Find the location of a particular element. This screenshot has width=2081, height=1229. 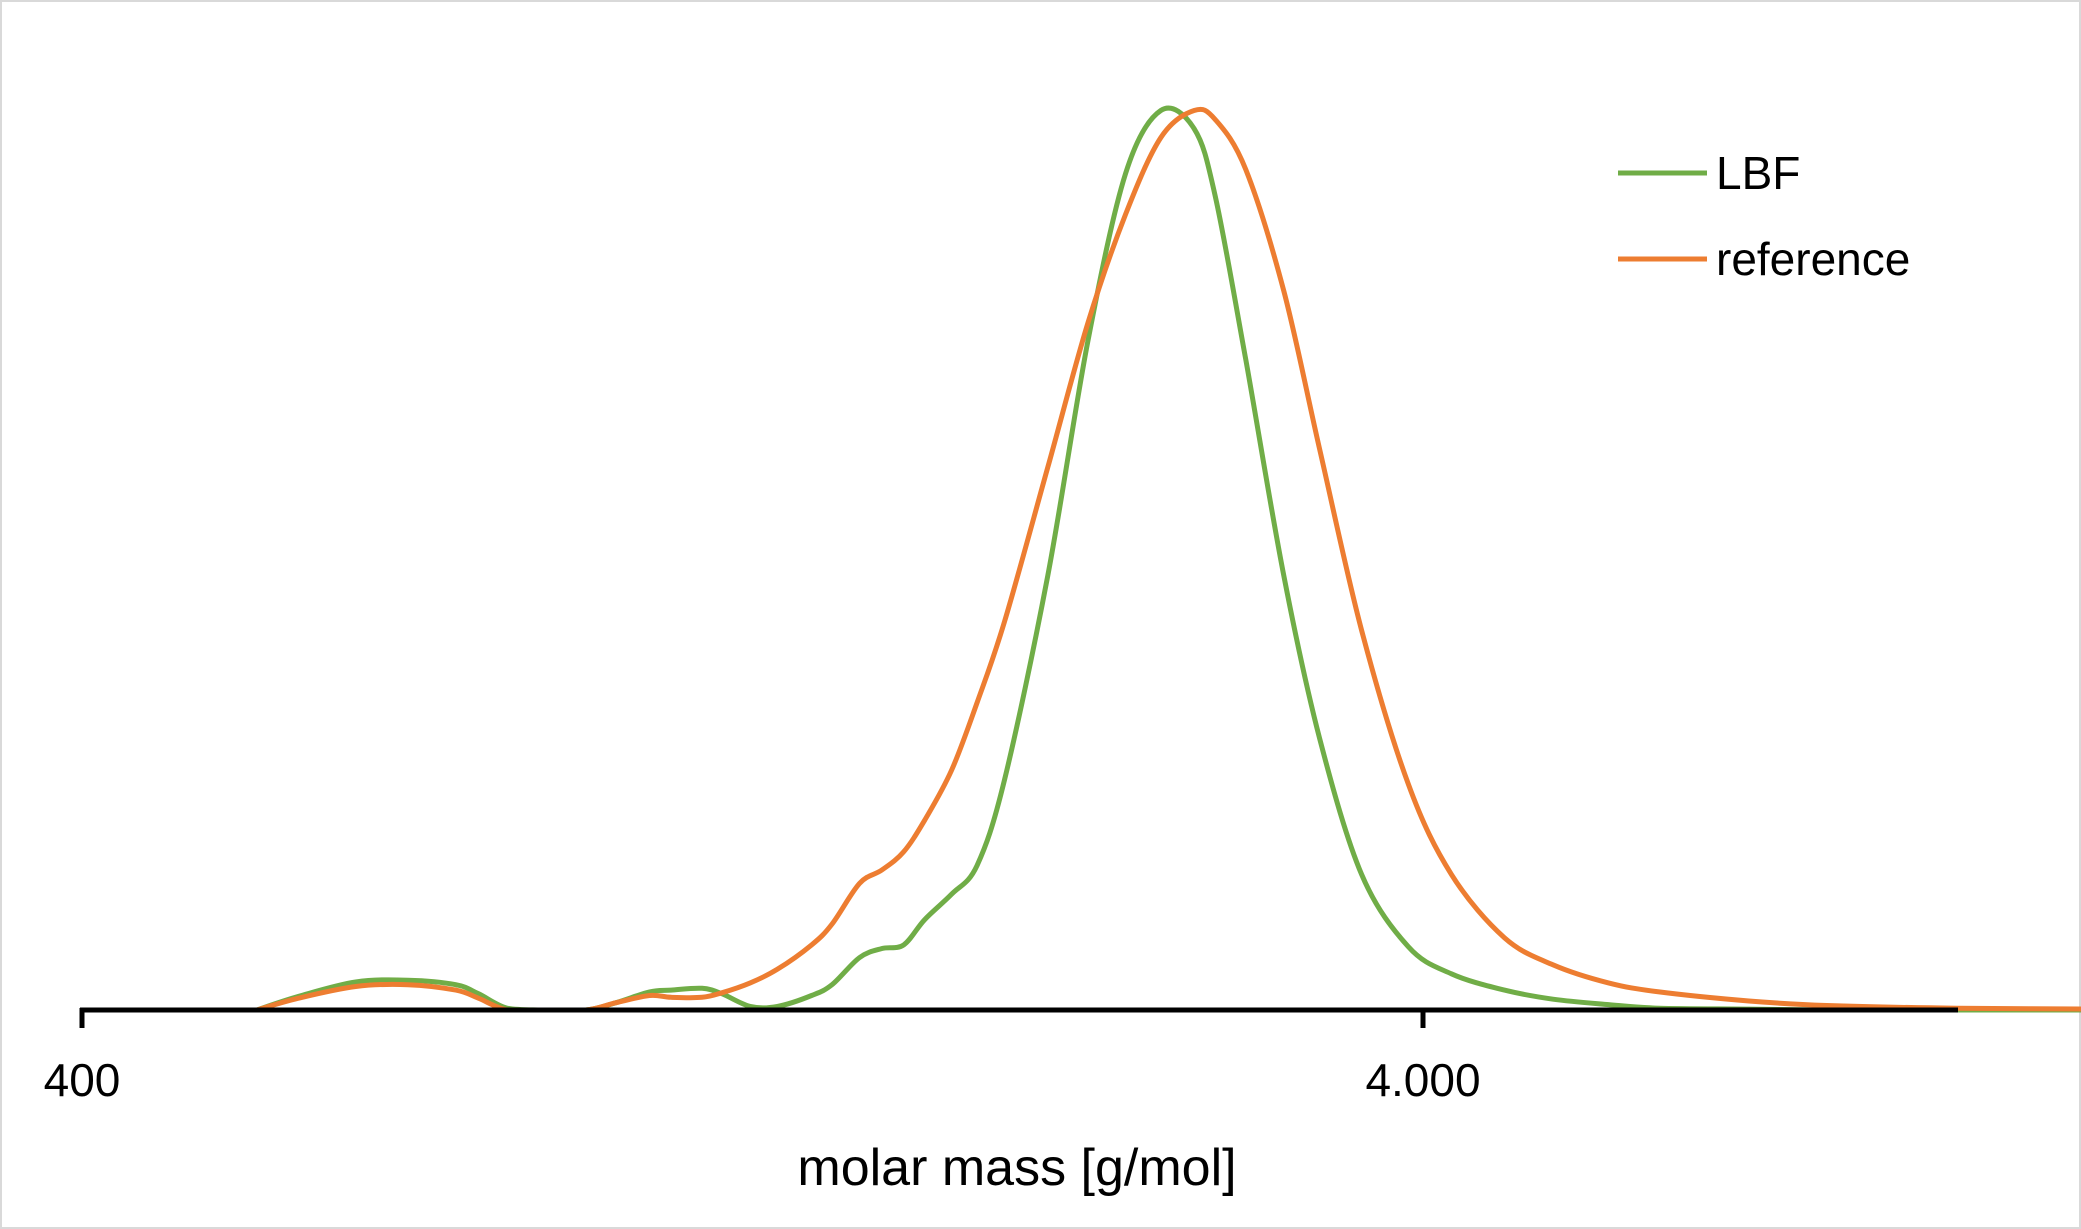

legend: LBF reference is located at coordinates (1764, 216).